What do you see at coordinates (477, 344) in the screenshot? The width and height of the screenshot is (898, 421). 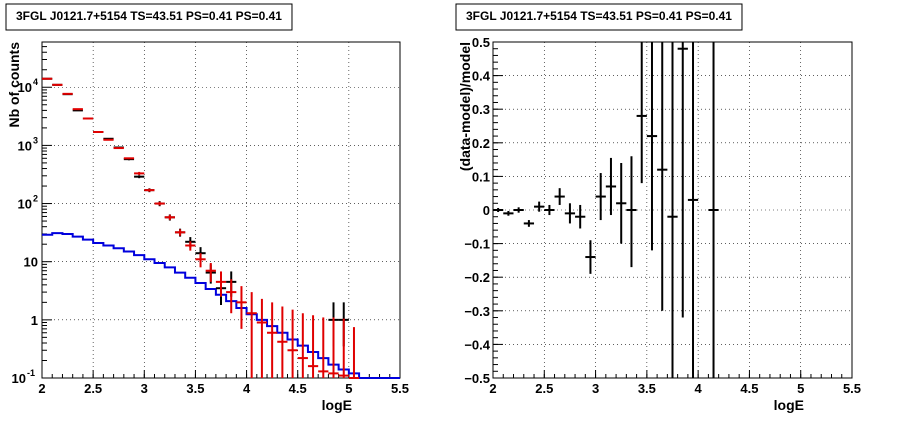 I see `y-tick-label: −0.4` at bounding box center [477, 344].